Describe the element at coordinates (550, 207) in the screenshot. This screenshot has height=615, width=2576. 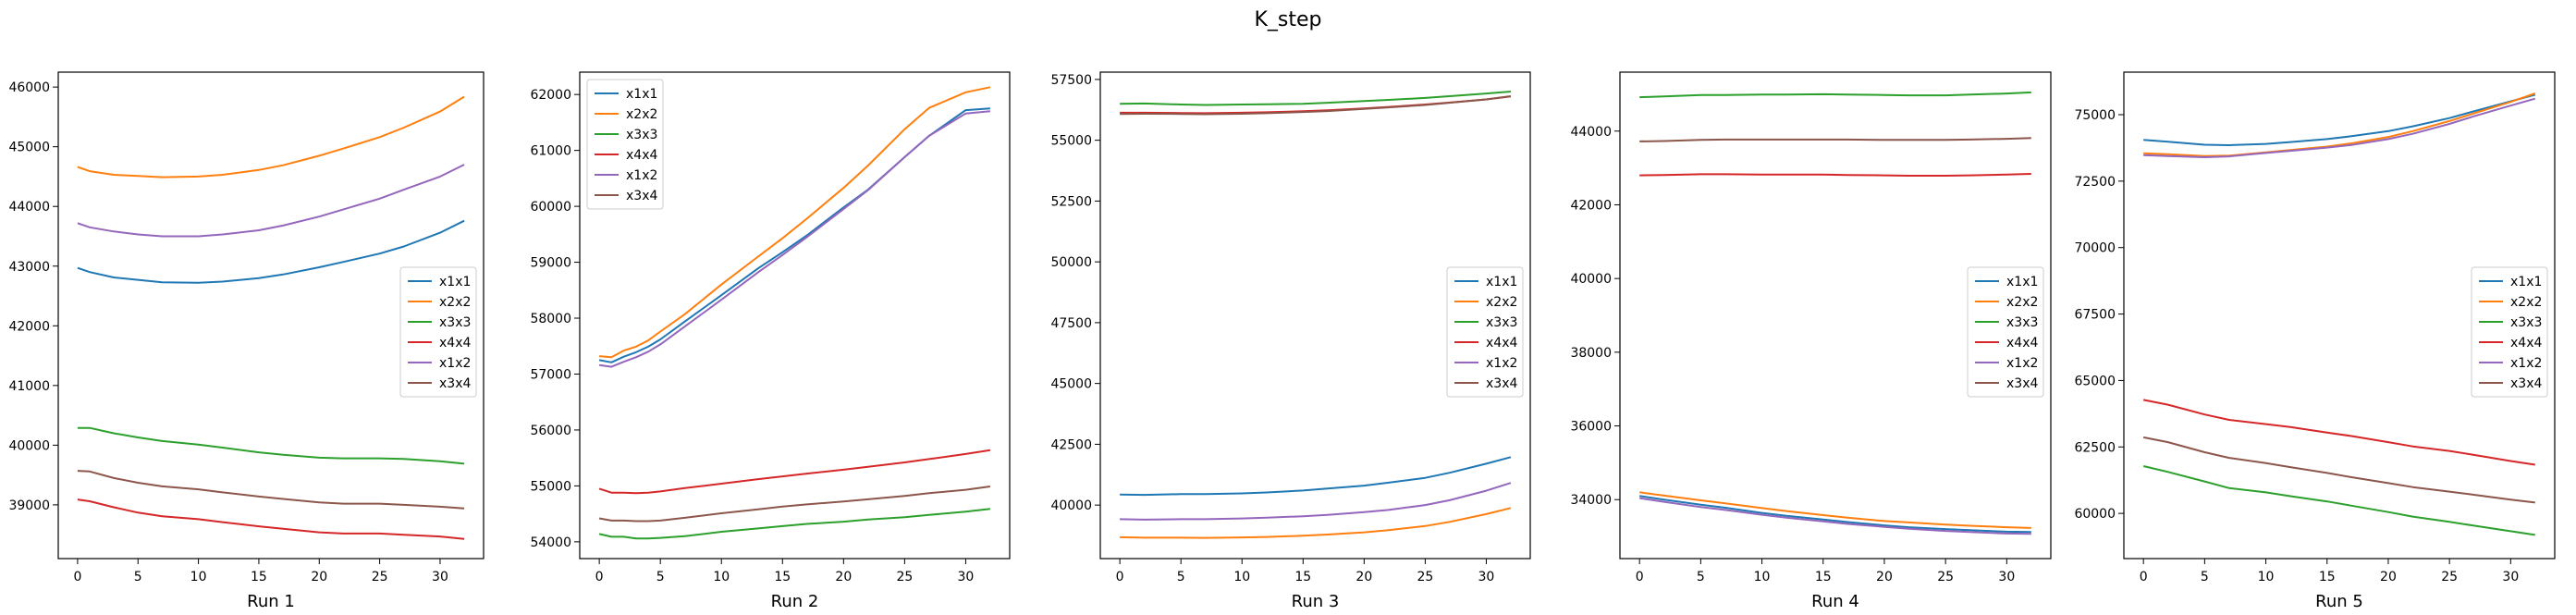
I see `y-tick-label: 60000` at that location.